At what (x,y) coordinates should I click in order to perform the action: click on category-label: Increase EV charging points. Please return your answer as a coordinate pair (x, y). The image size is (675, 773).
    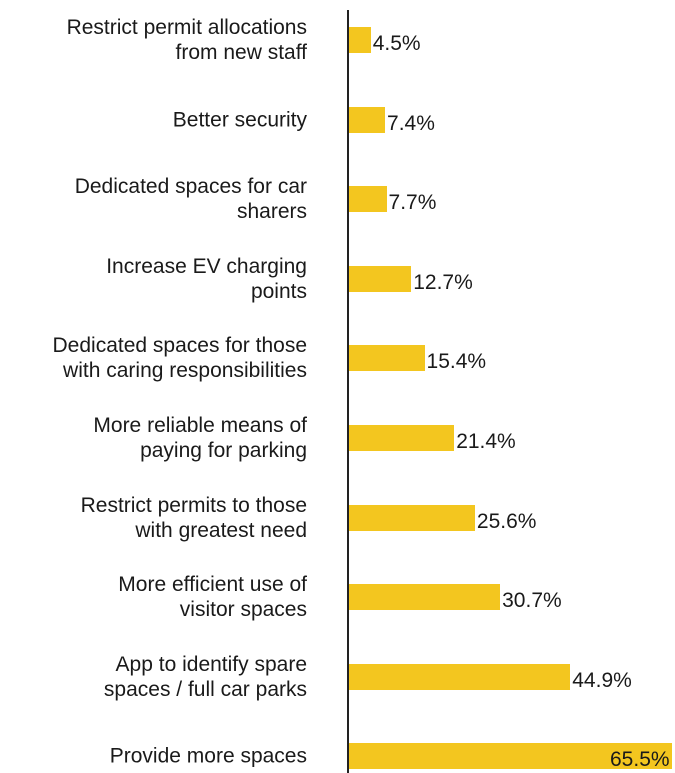
    Looking at the image, I should click on (206, 278).